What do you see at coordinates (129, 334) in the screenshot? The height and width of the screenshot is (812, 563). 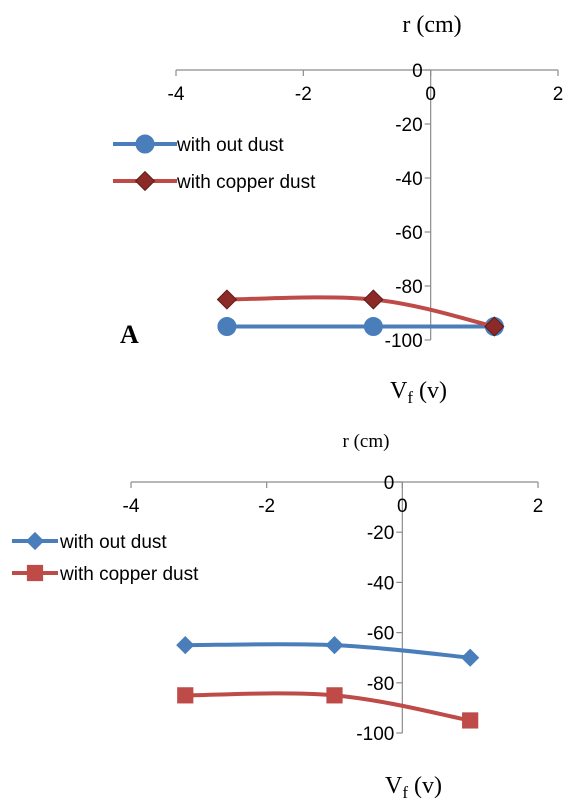 I see `panel-label: A` at bounding box center [129, 334].